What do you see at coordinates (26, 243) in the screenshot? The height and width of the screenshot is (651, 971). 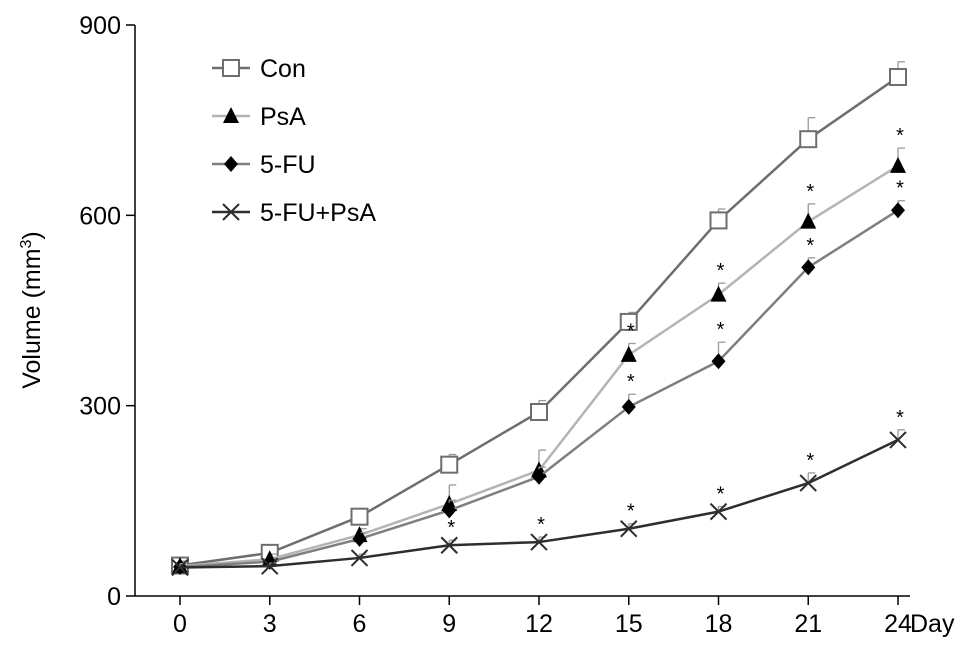 I see `y-axis-title-superscript: 3` at bounding box center [26, 243].